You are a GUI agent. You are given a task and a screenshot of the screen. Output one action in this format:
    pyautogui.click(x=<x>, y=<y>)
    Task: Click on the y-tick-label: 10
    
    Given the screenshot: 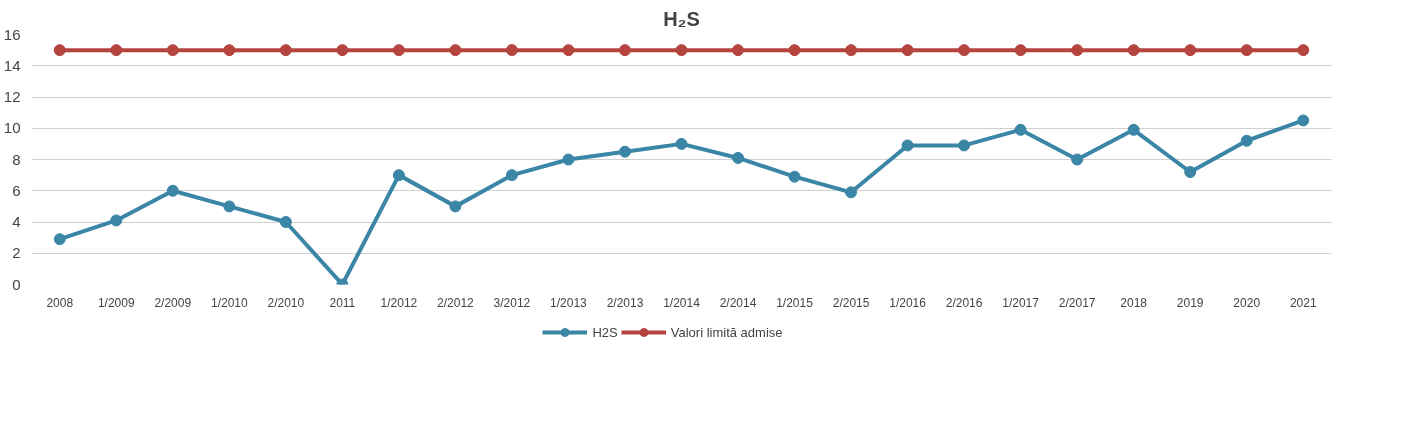 What is the action you would take?
    pyautogui.click(x=12, y=128)
    